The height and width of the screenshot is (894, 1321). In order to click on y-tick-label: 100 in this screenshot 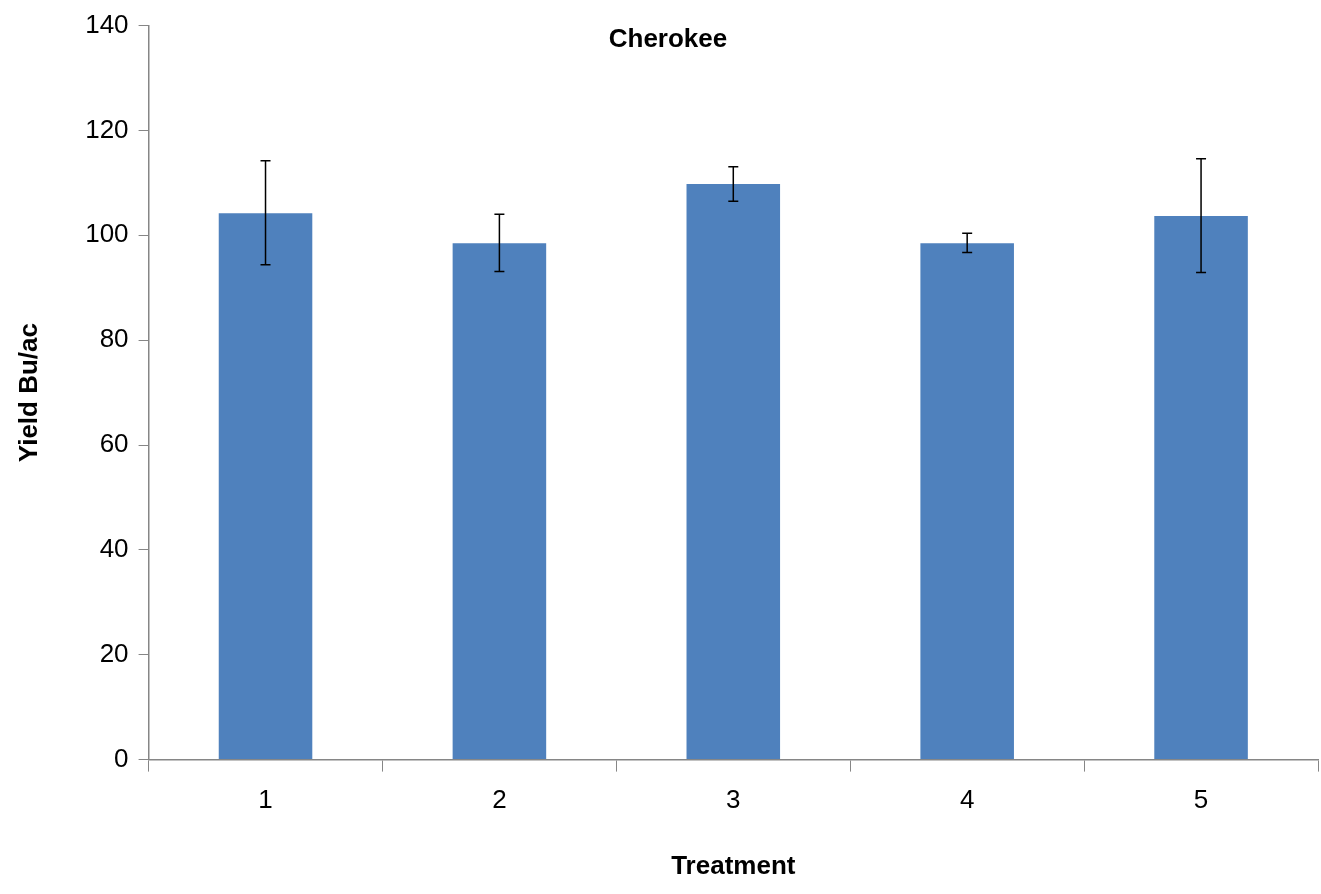, I will do `click(107, 233)`.